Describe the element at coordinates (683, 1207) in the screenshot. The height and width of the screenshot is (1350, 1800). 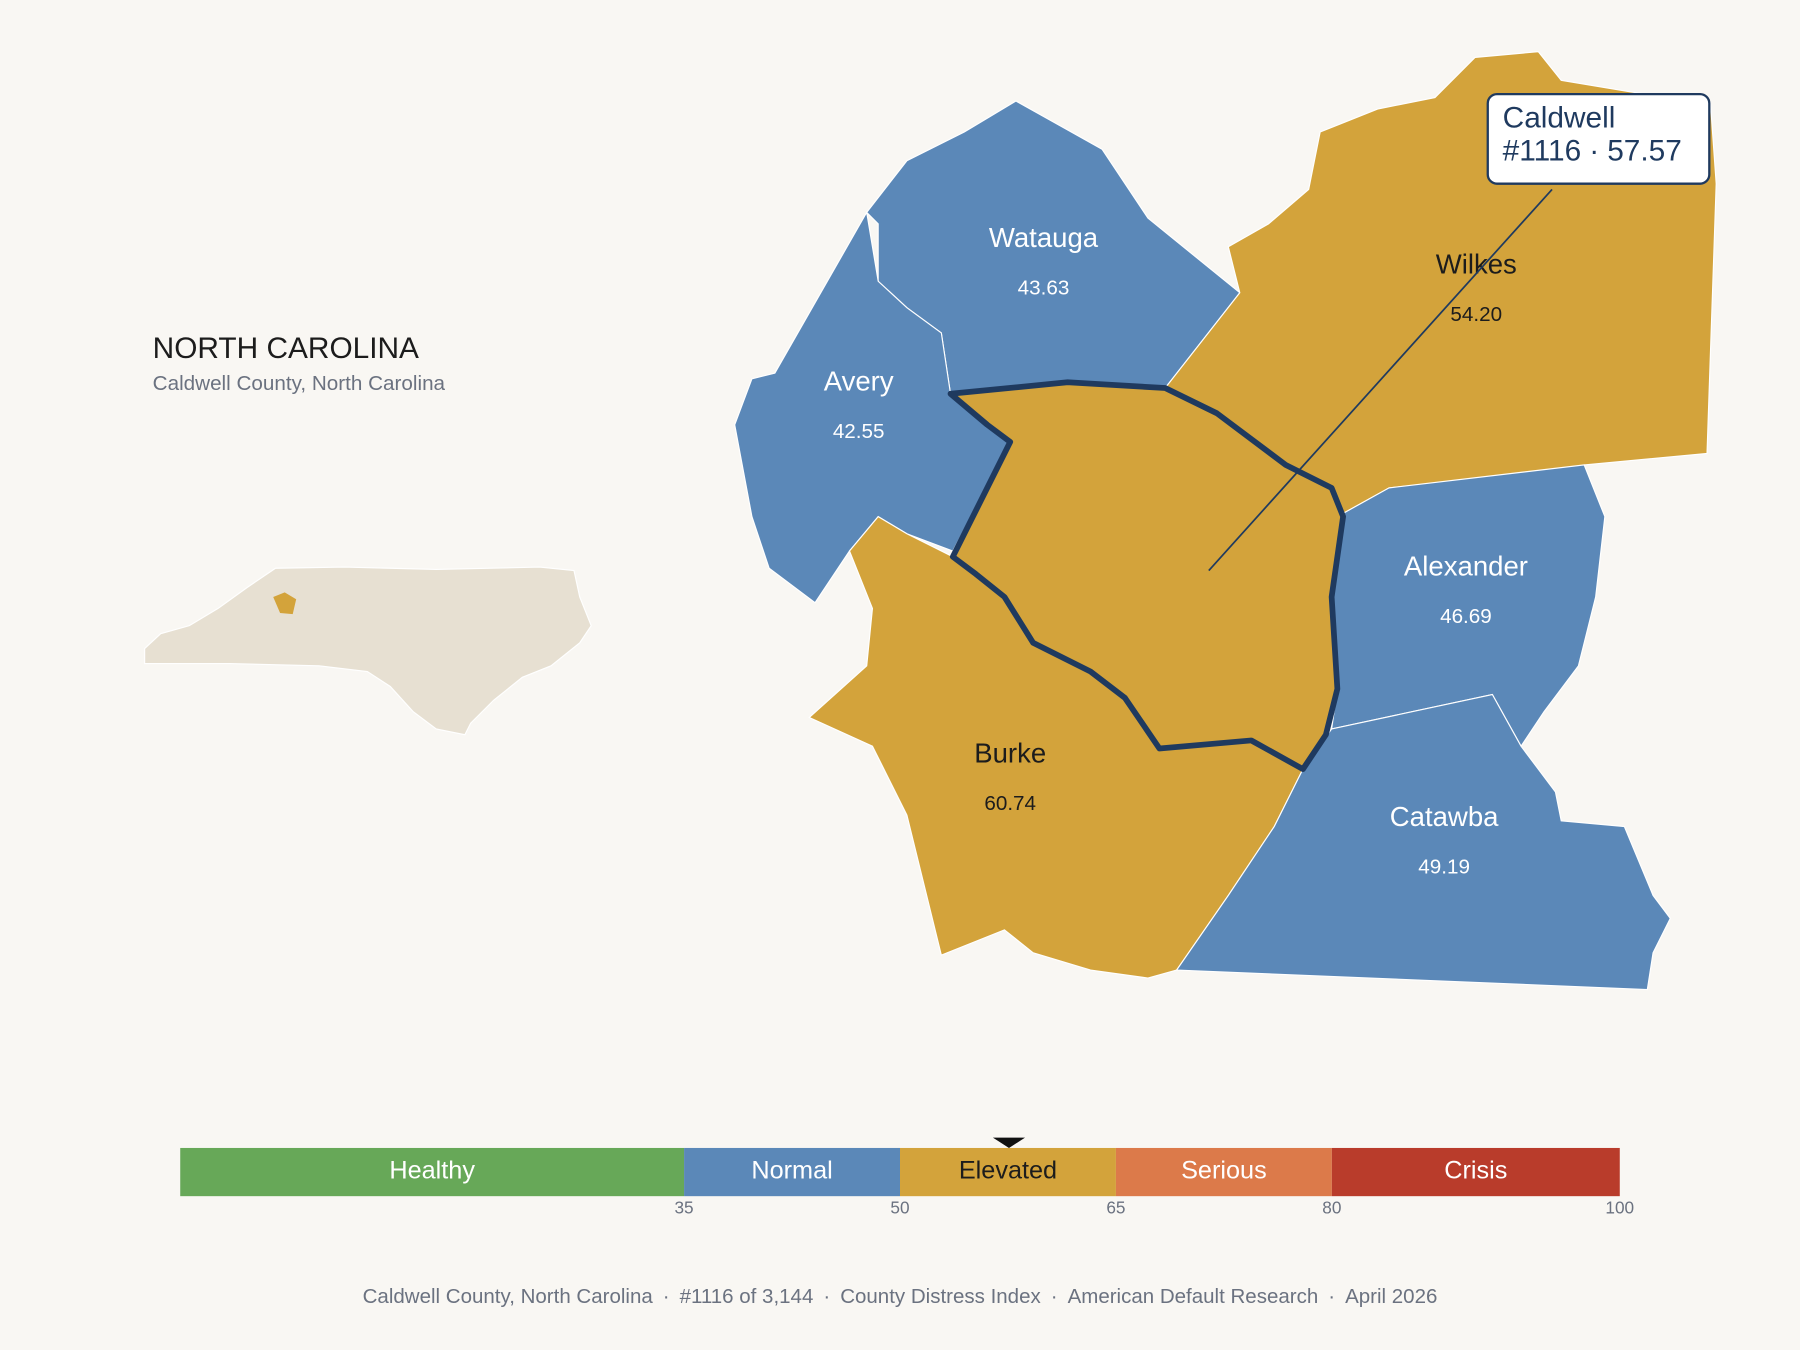
I see `legend-tick-label: 35` at that location.